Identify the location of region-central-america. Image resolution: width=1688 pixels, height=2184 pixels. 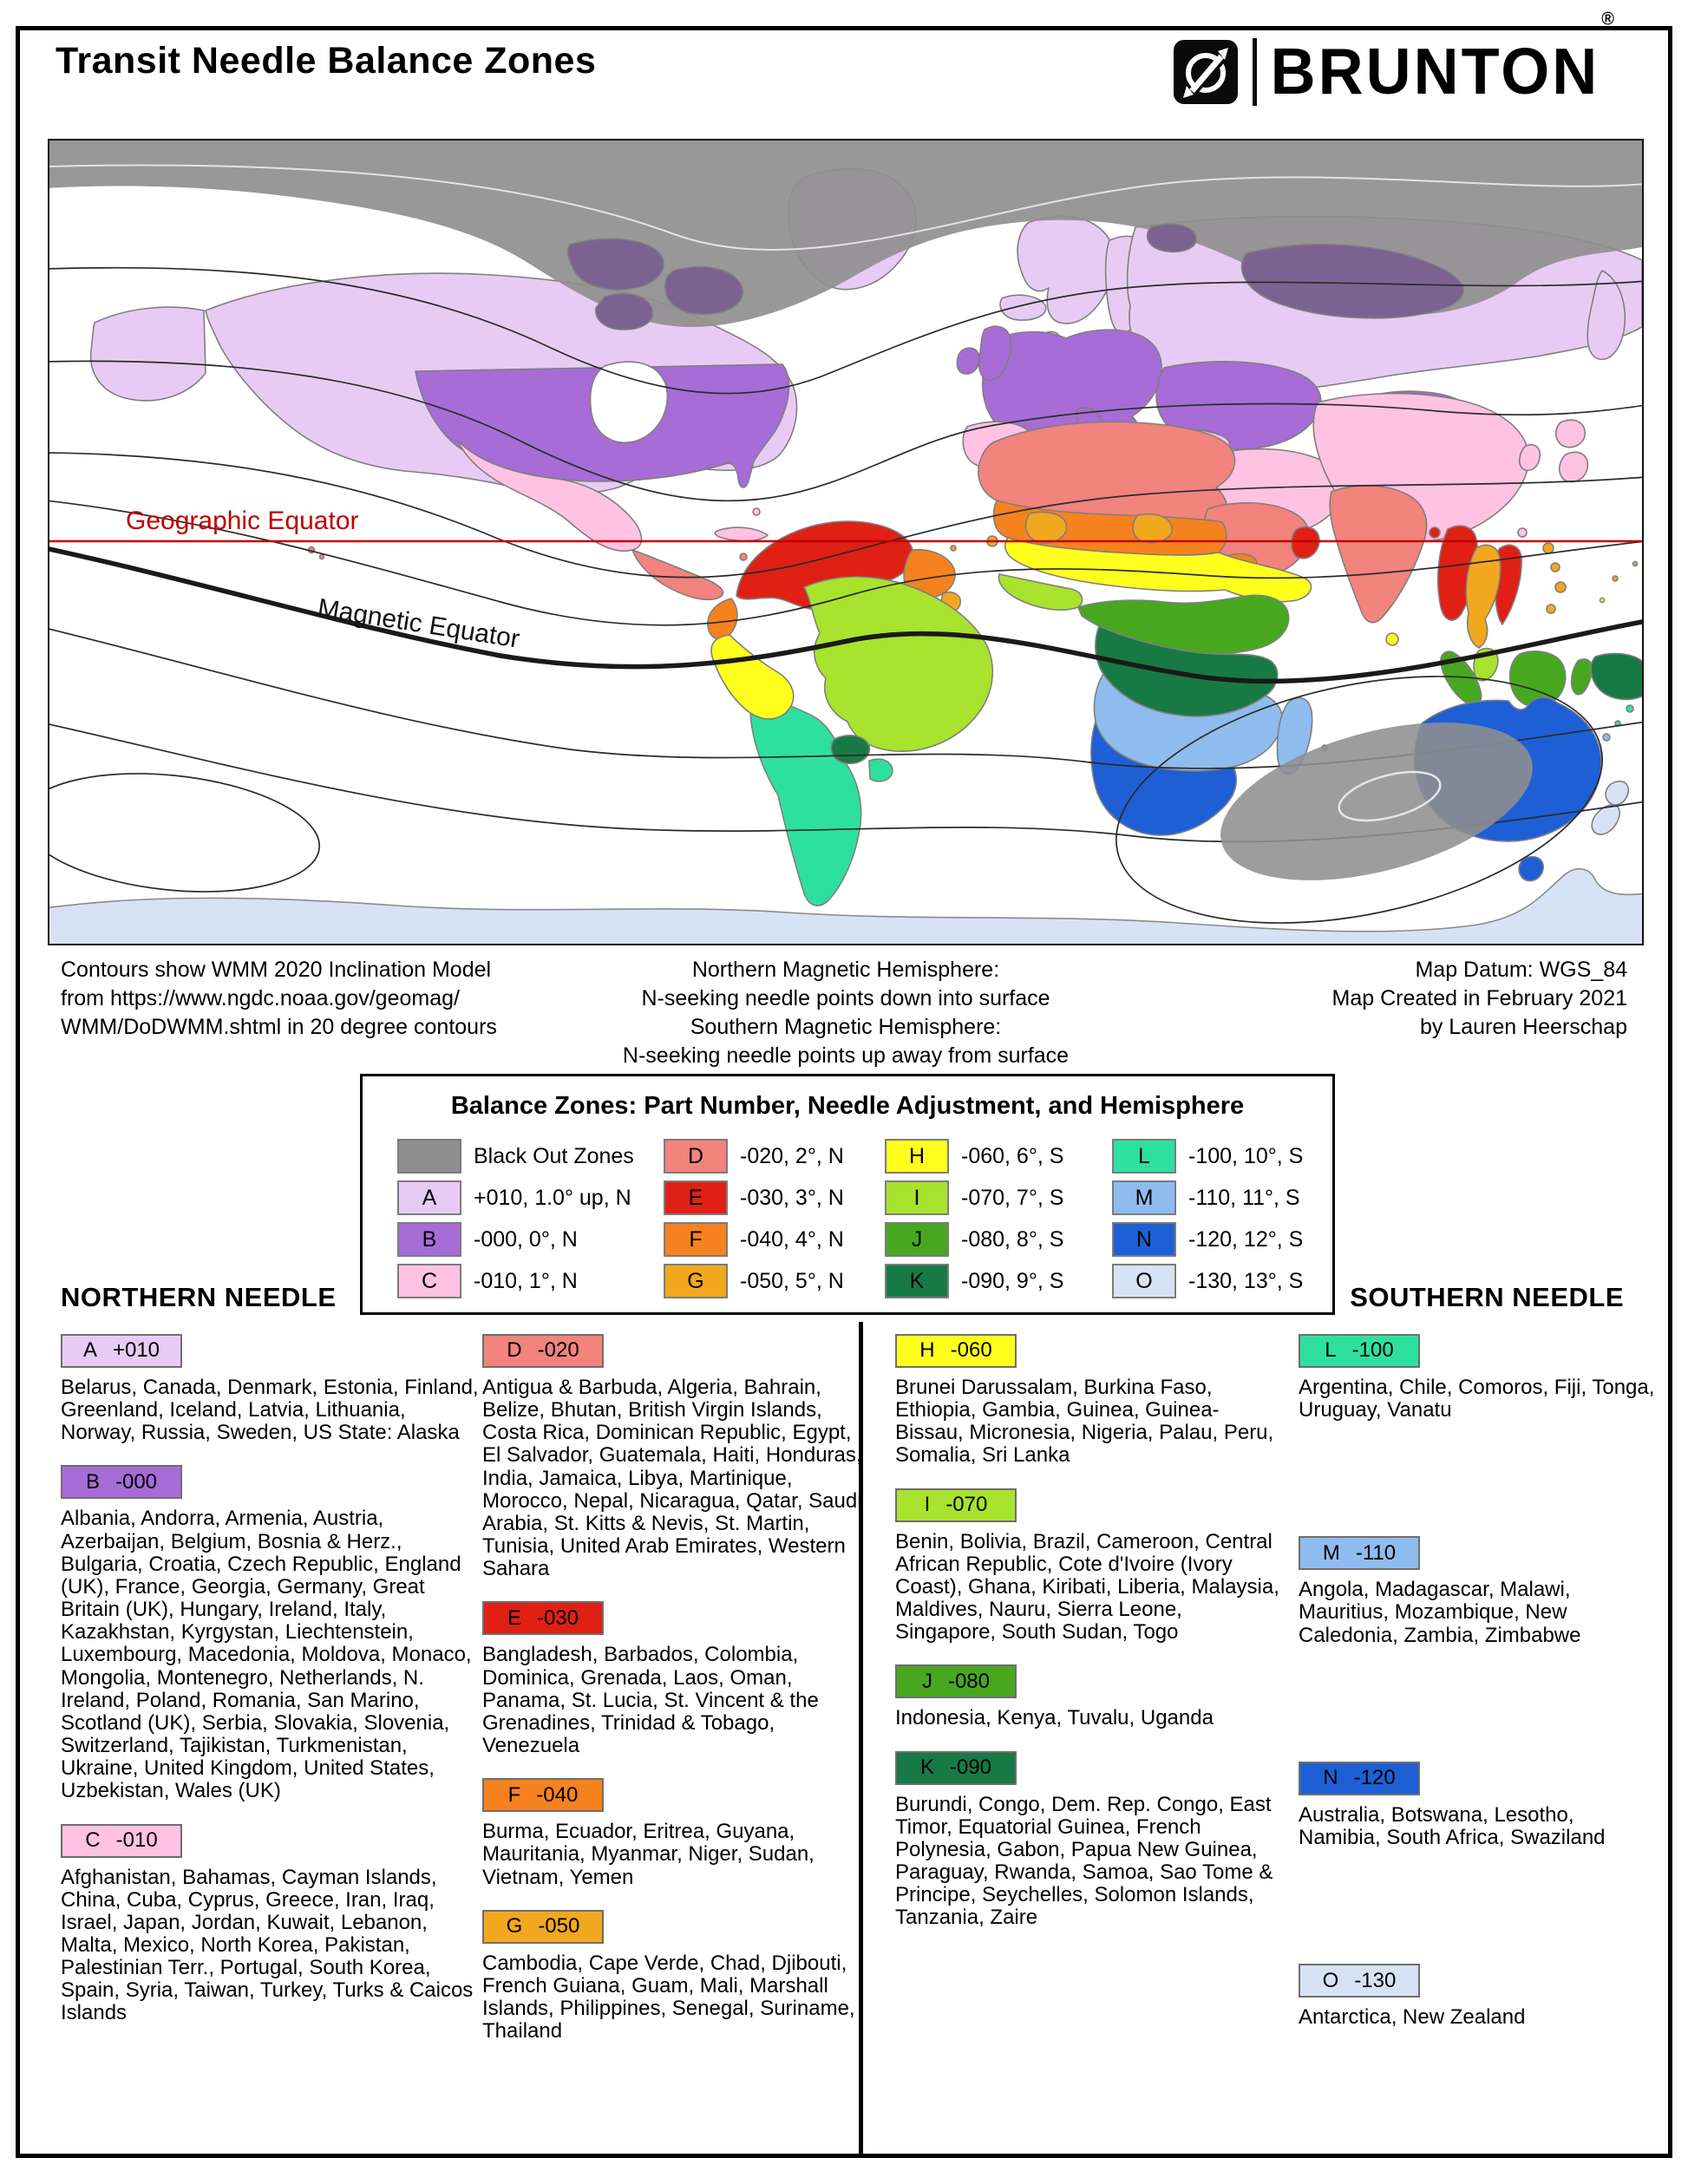
(677, 575).